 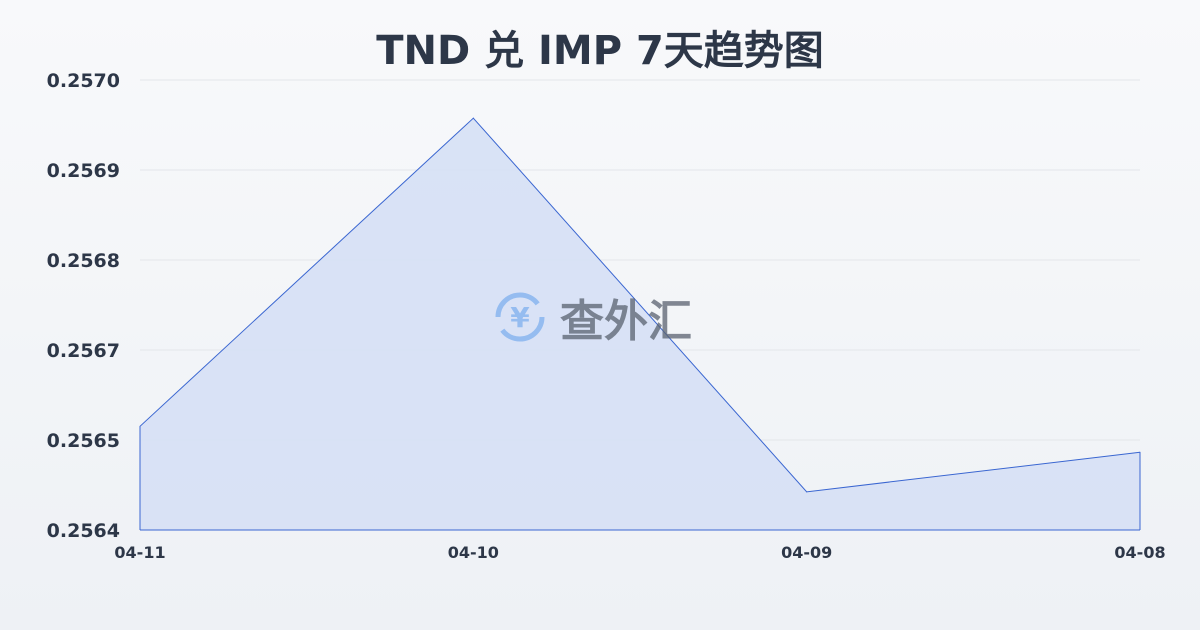 I want to click on y-tick-label: 0.2567, so click(x=83, y=351).